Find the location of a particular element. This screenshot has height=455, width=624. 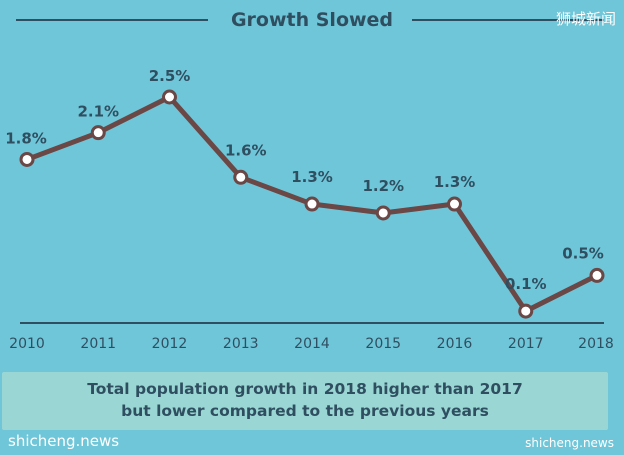

watermark-top-right: 狮城新闻 is located at coordinates (585, 19).